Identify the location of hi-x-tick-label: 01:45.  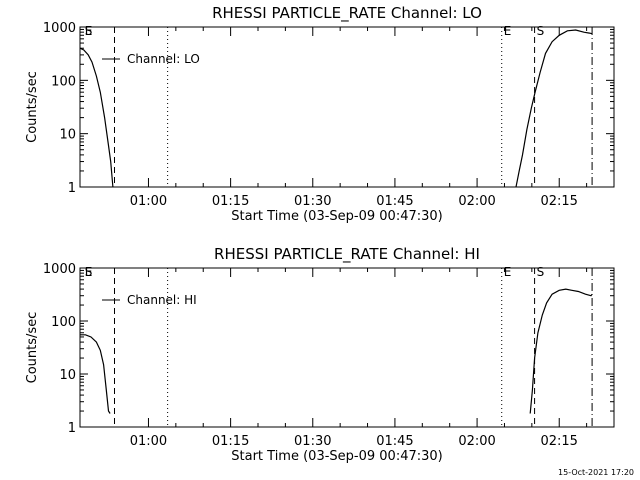
(394, 441).